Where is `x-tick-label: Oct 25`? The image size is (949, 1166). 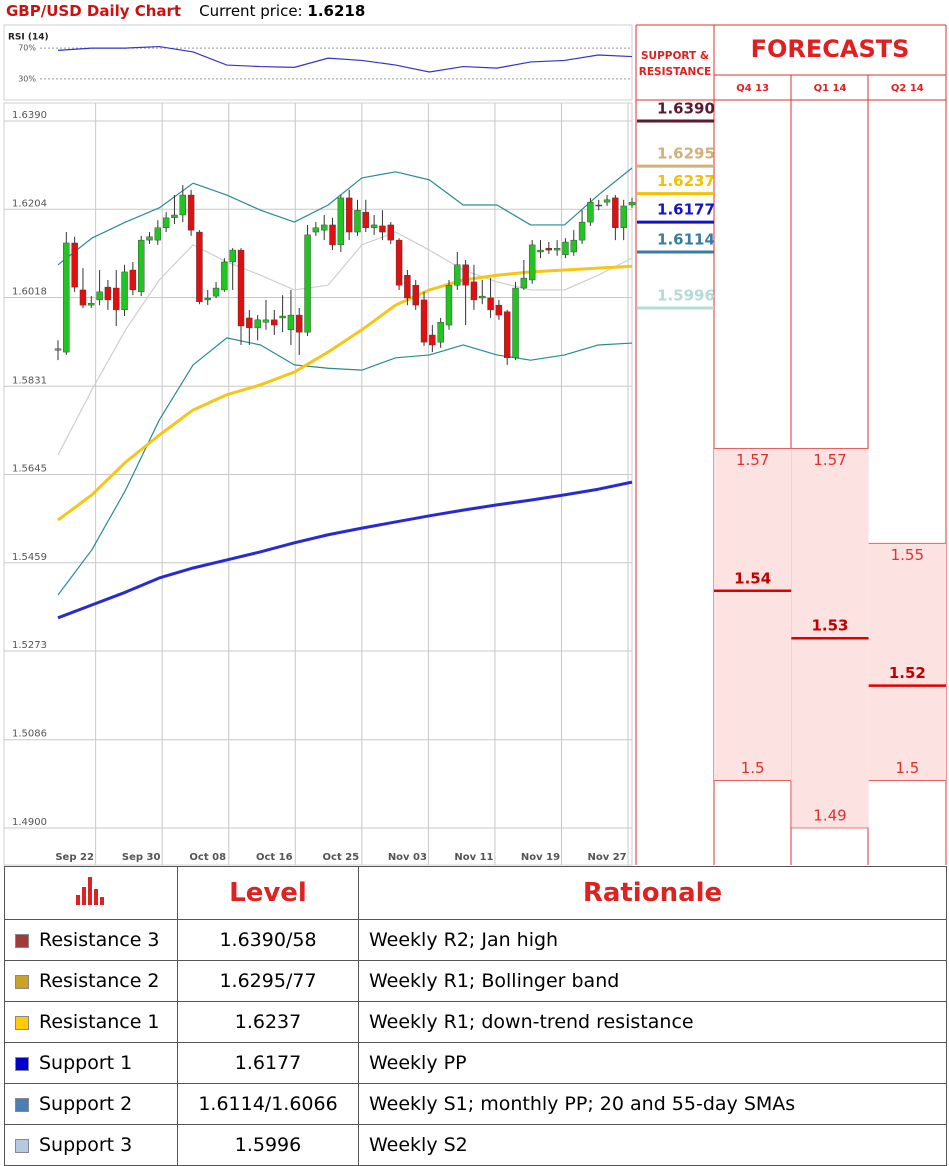 x-tick-label: Oct 25 is located at coordinates (341, 857).